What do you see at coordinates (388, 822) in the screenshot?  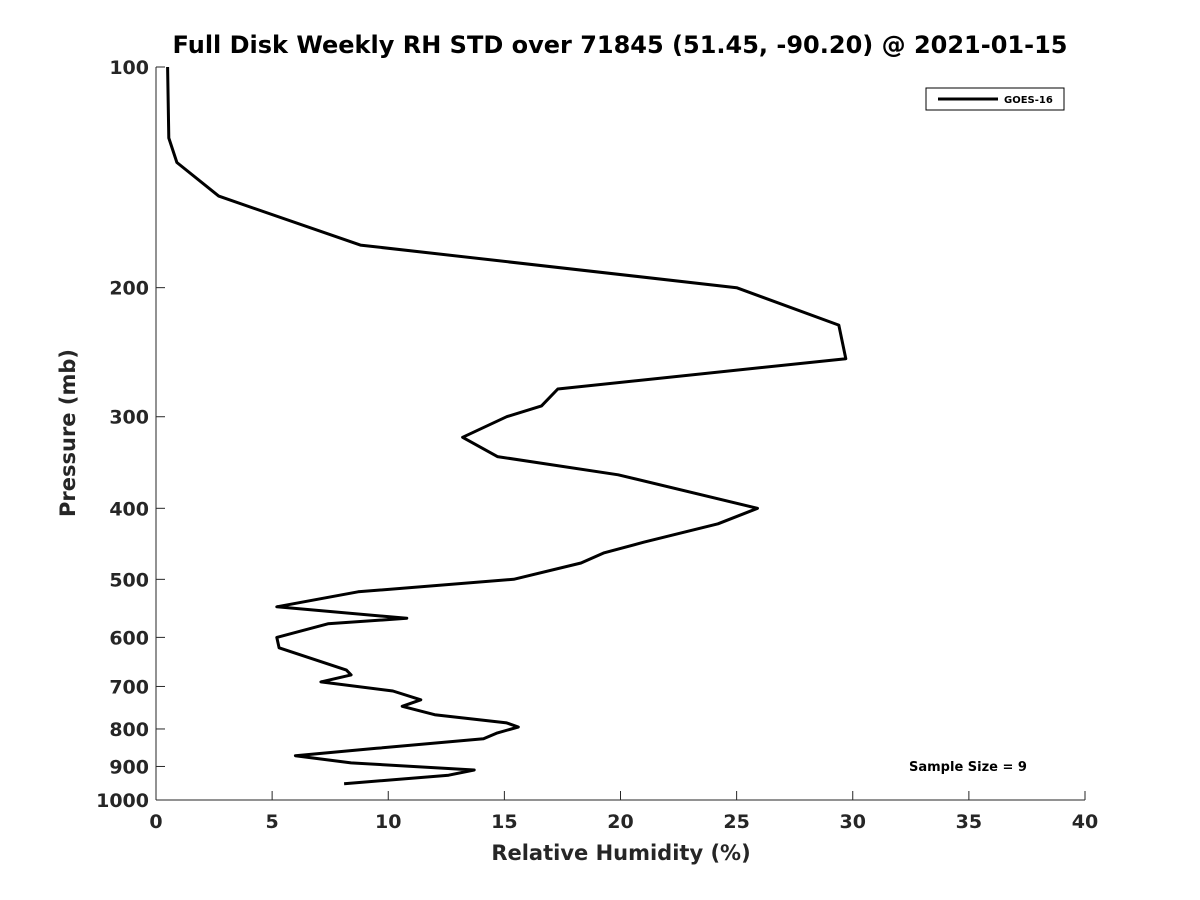 I see `x-tick-label: 10` at bounding box center [388, 822].